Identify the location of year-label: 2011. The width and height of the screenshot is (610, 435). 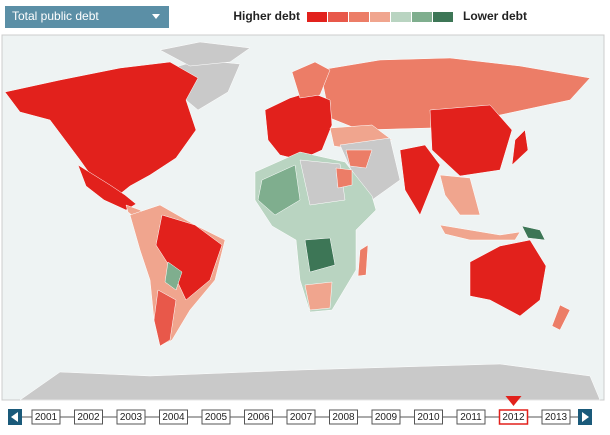
(471, 417).